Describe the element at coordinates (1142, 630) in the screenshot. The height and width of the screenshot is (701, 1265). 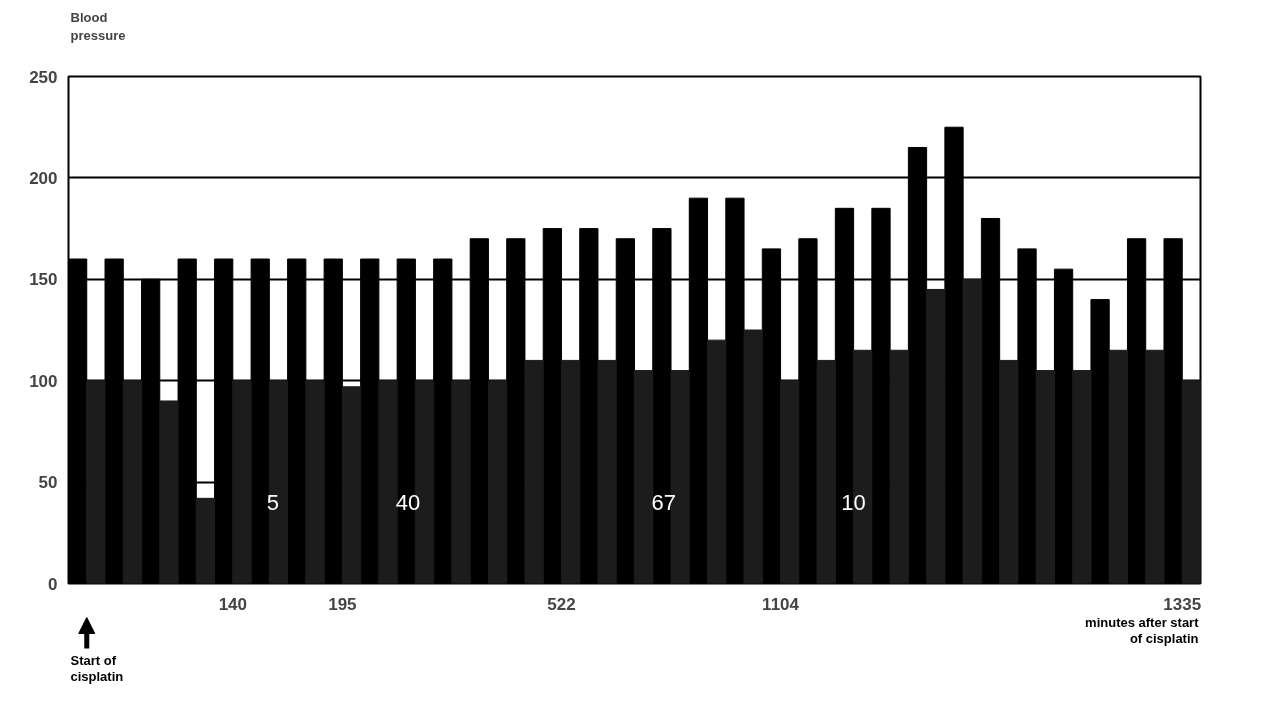
I see `x-axis-title: minutes after start of cisplatin` at that location.